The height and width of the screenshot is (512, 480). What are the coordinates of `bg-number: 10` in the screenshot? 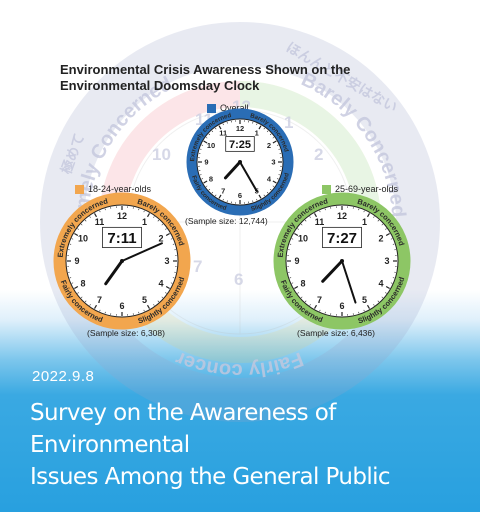 It's located at (161, 154).